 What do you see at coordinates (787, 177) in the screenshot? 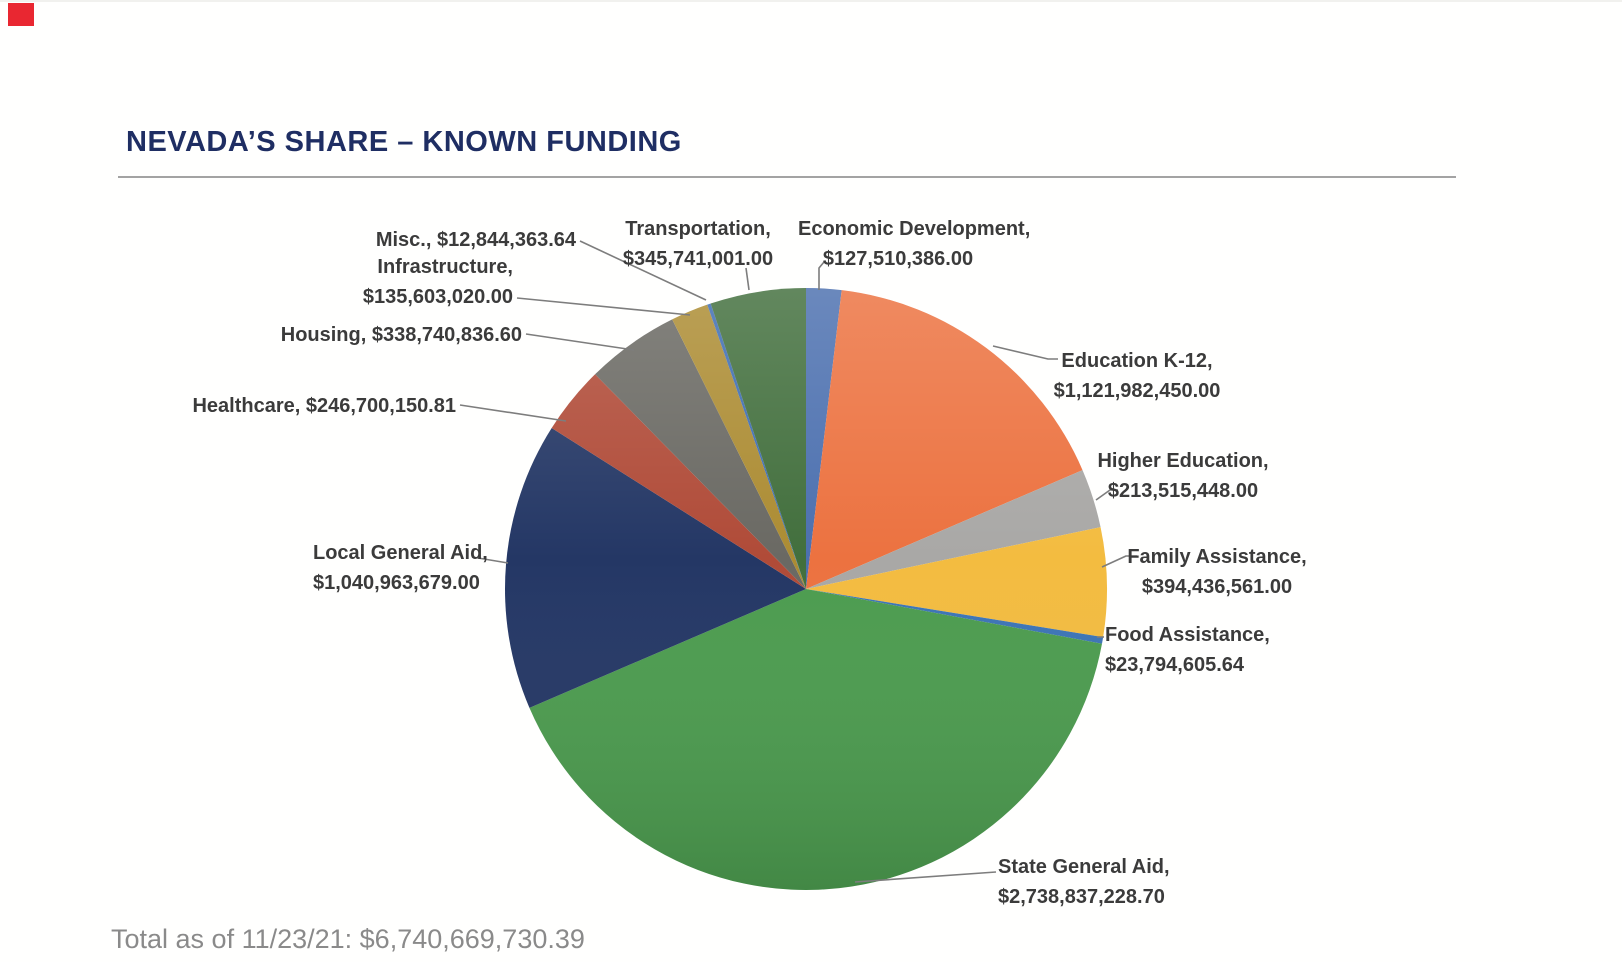
I see `title-rule` at bounding box center [787, 177].